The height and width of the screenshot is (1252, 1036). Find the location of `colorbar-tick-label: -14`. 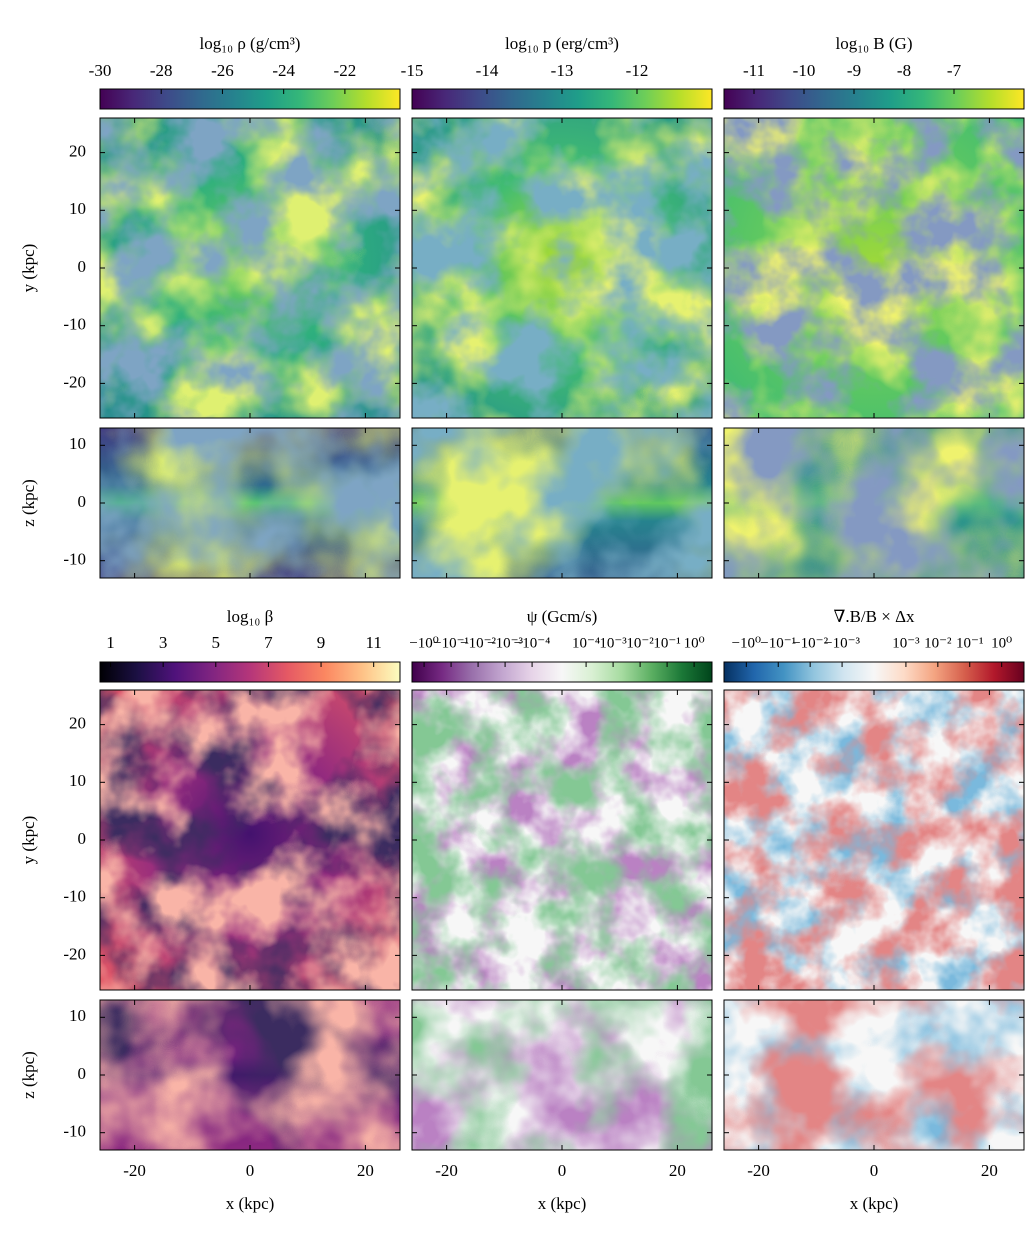

colorbar-tick-label: -14 is located at coordinates (487, 70).